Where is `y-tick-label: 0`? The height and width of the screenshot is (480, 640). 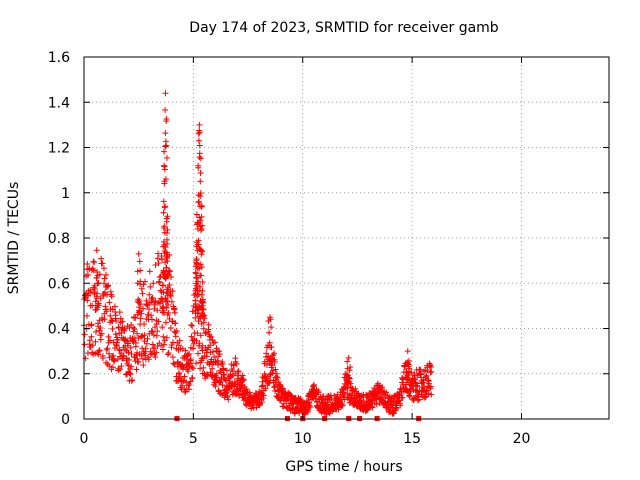 y-tick-label: 0 is located at coordinates (65, 420).